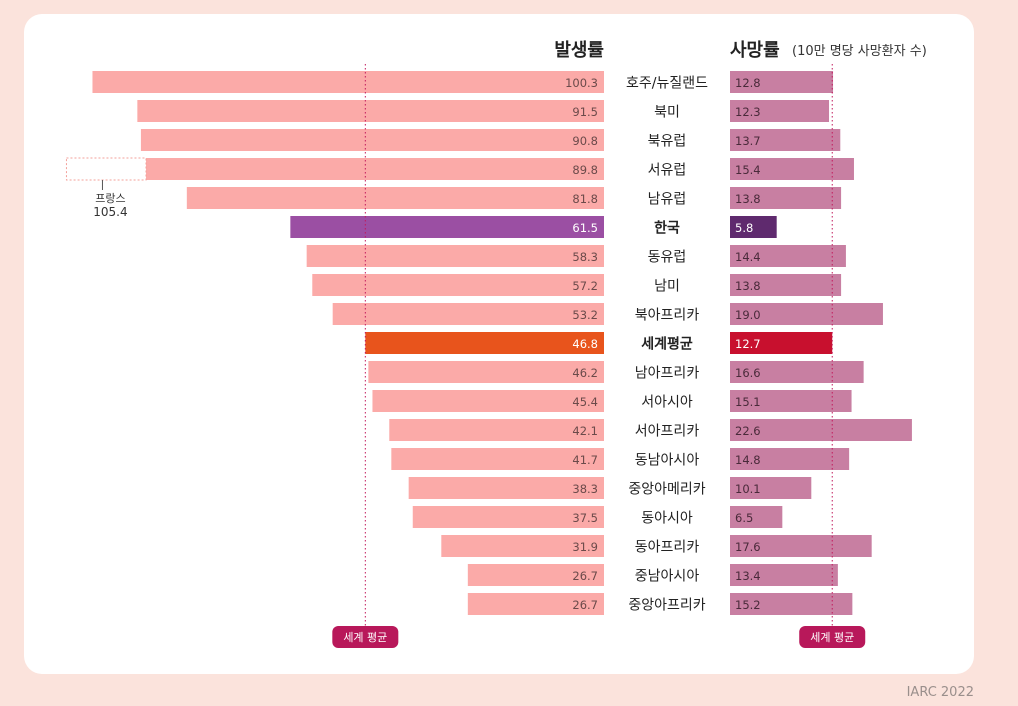 This screenshot has width=1018, height=706. What do you see at coordinates (748, 83) in the screenshot?
I see `mortality-value: 12.8` at bounding box center [748, 83].